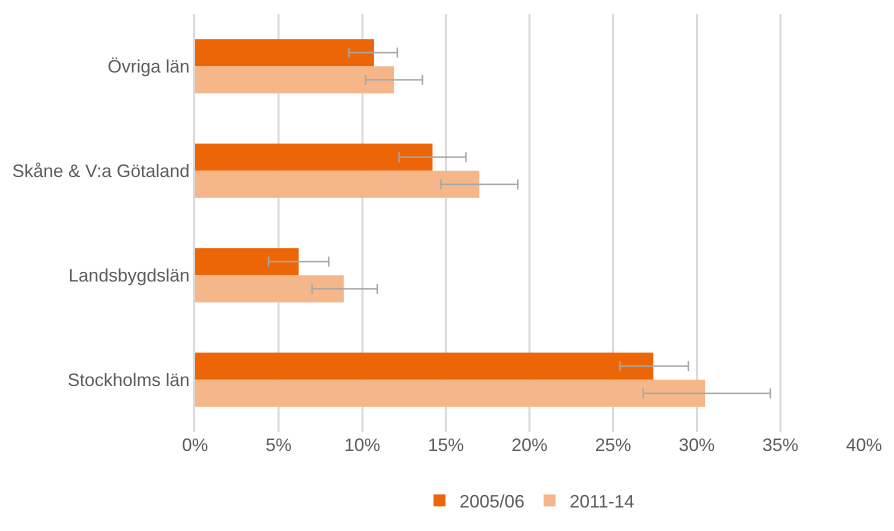 The image size is (894, 531). I want to click on y-tick-label: Skåne & V:a Götaland, so click(101, 171).